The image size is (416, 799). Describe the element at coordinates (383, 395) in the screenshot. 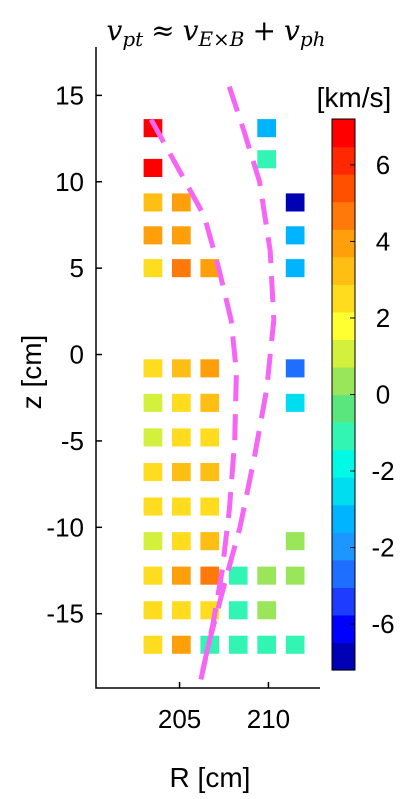

I see `colorbar-tick-label: 0` at that location.